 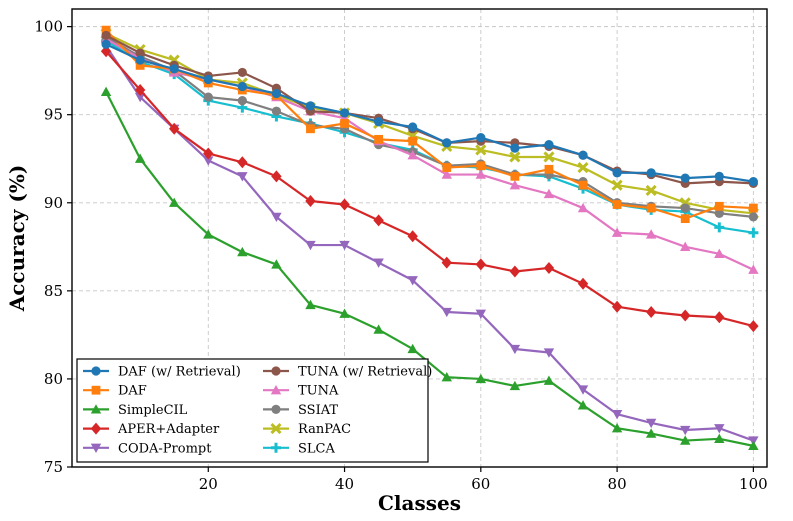 I want to click on legend-entry: TUNA, so click(x=301, y=391).